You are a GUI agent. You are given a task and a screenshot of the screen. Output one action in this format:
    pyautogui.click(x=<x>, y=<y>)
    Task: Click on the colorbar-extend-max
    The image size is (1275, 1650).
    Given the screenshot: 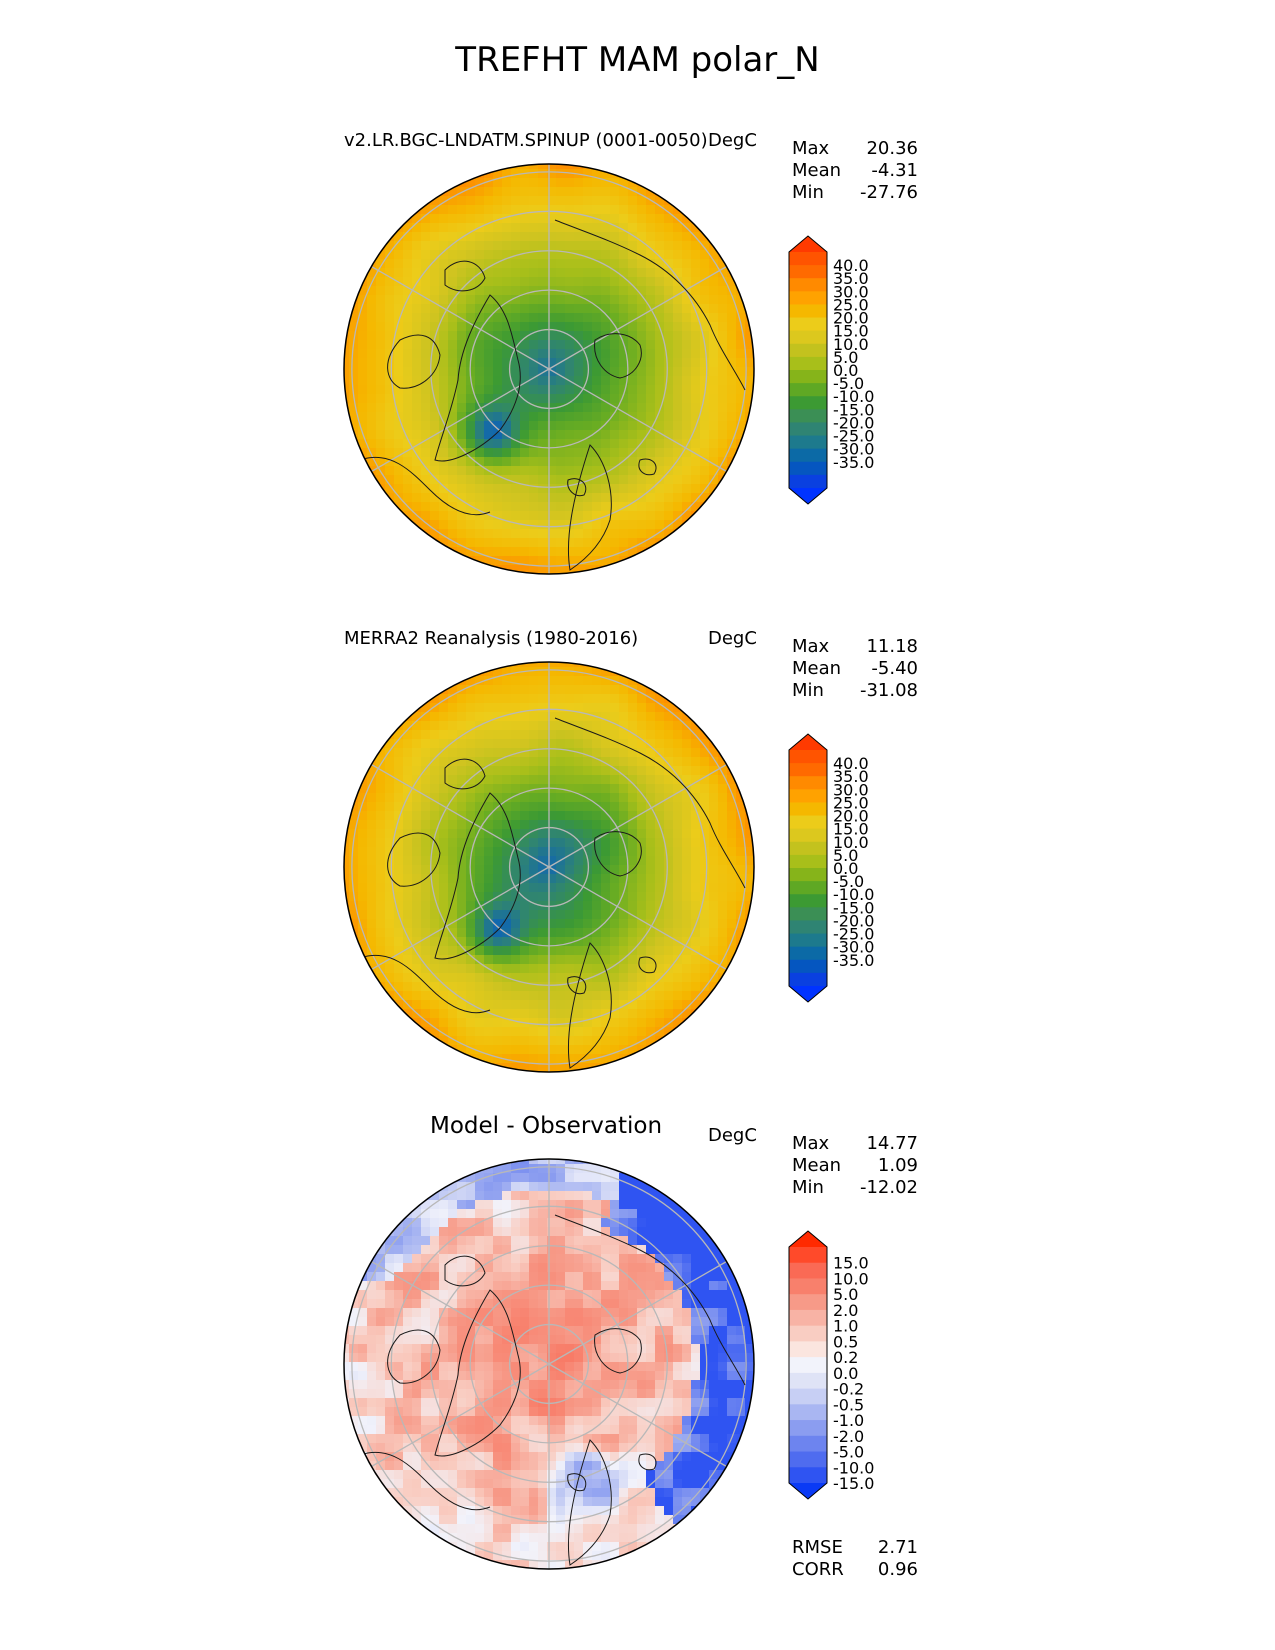 What is the action you would take?
    pyautogui.click(x=808, y=244)
    